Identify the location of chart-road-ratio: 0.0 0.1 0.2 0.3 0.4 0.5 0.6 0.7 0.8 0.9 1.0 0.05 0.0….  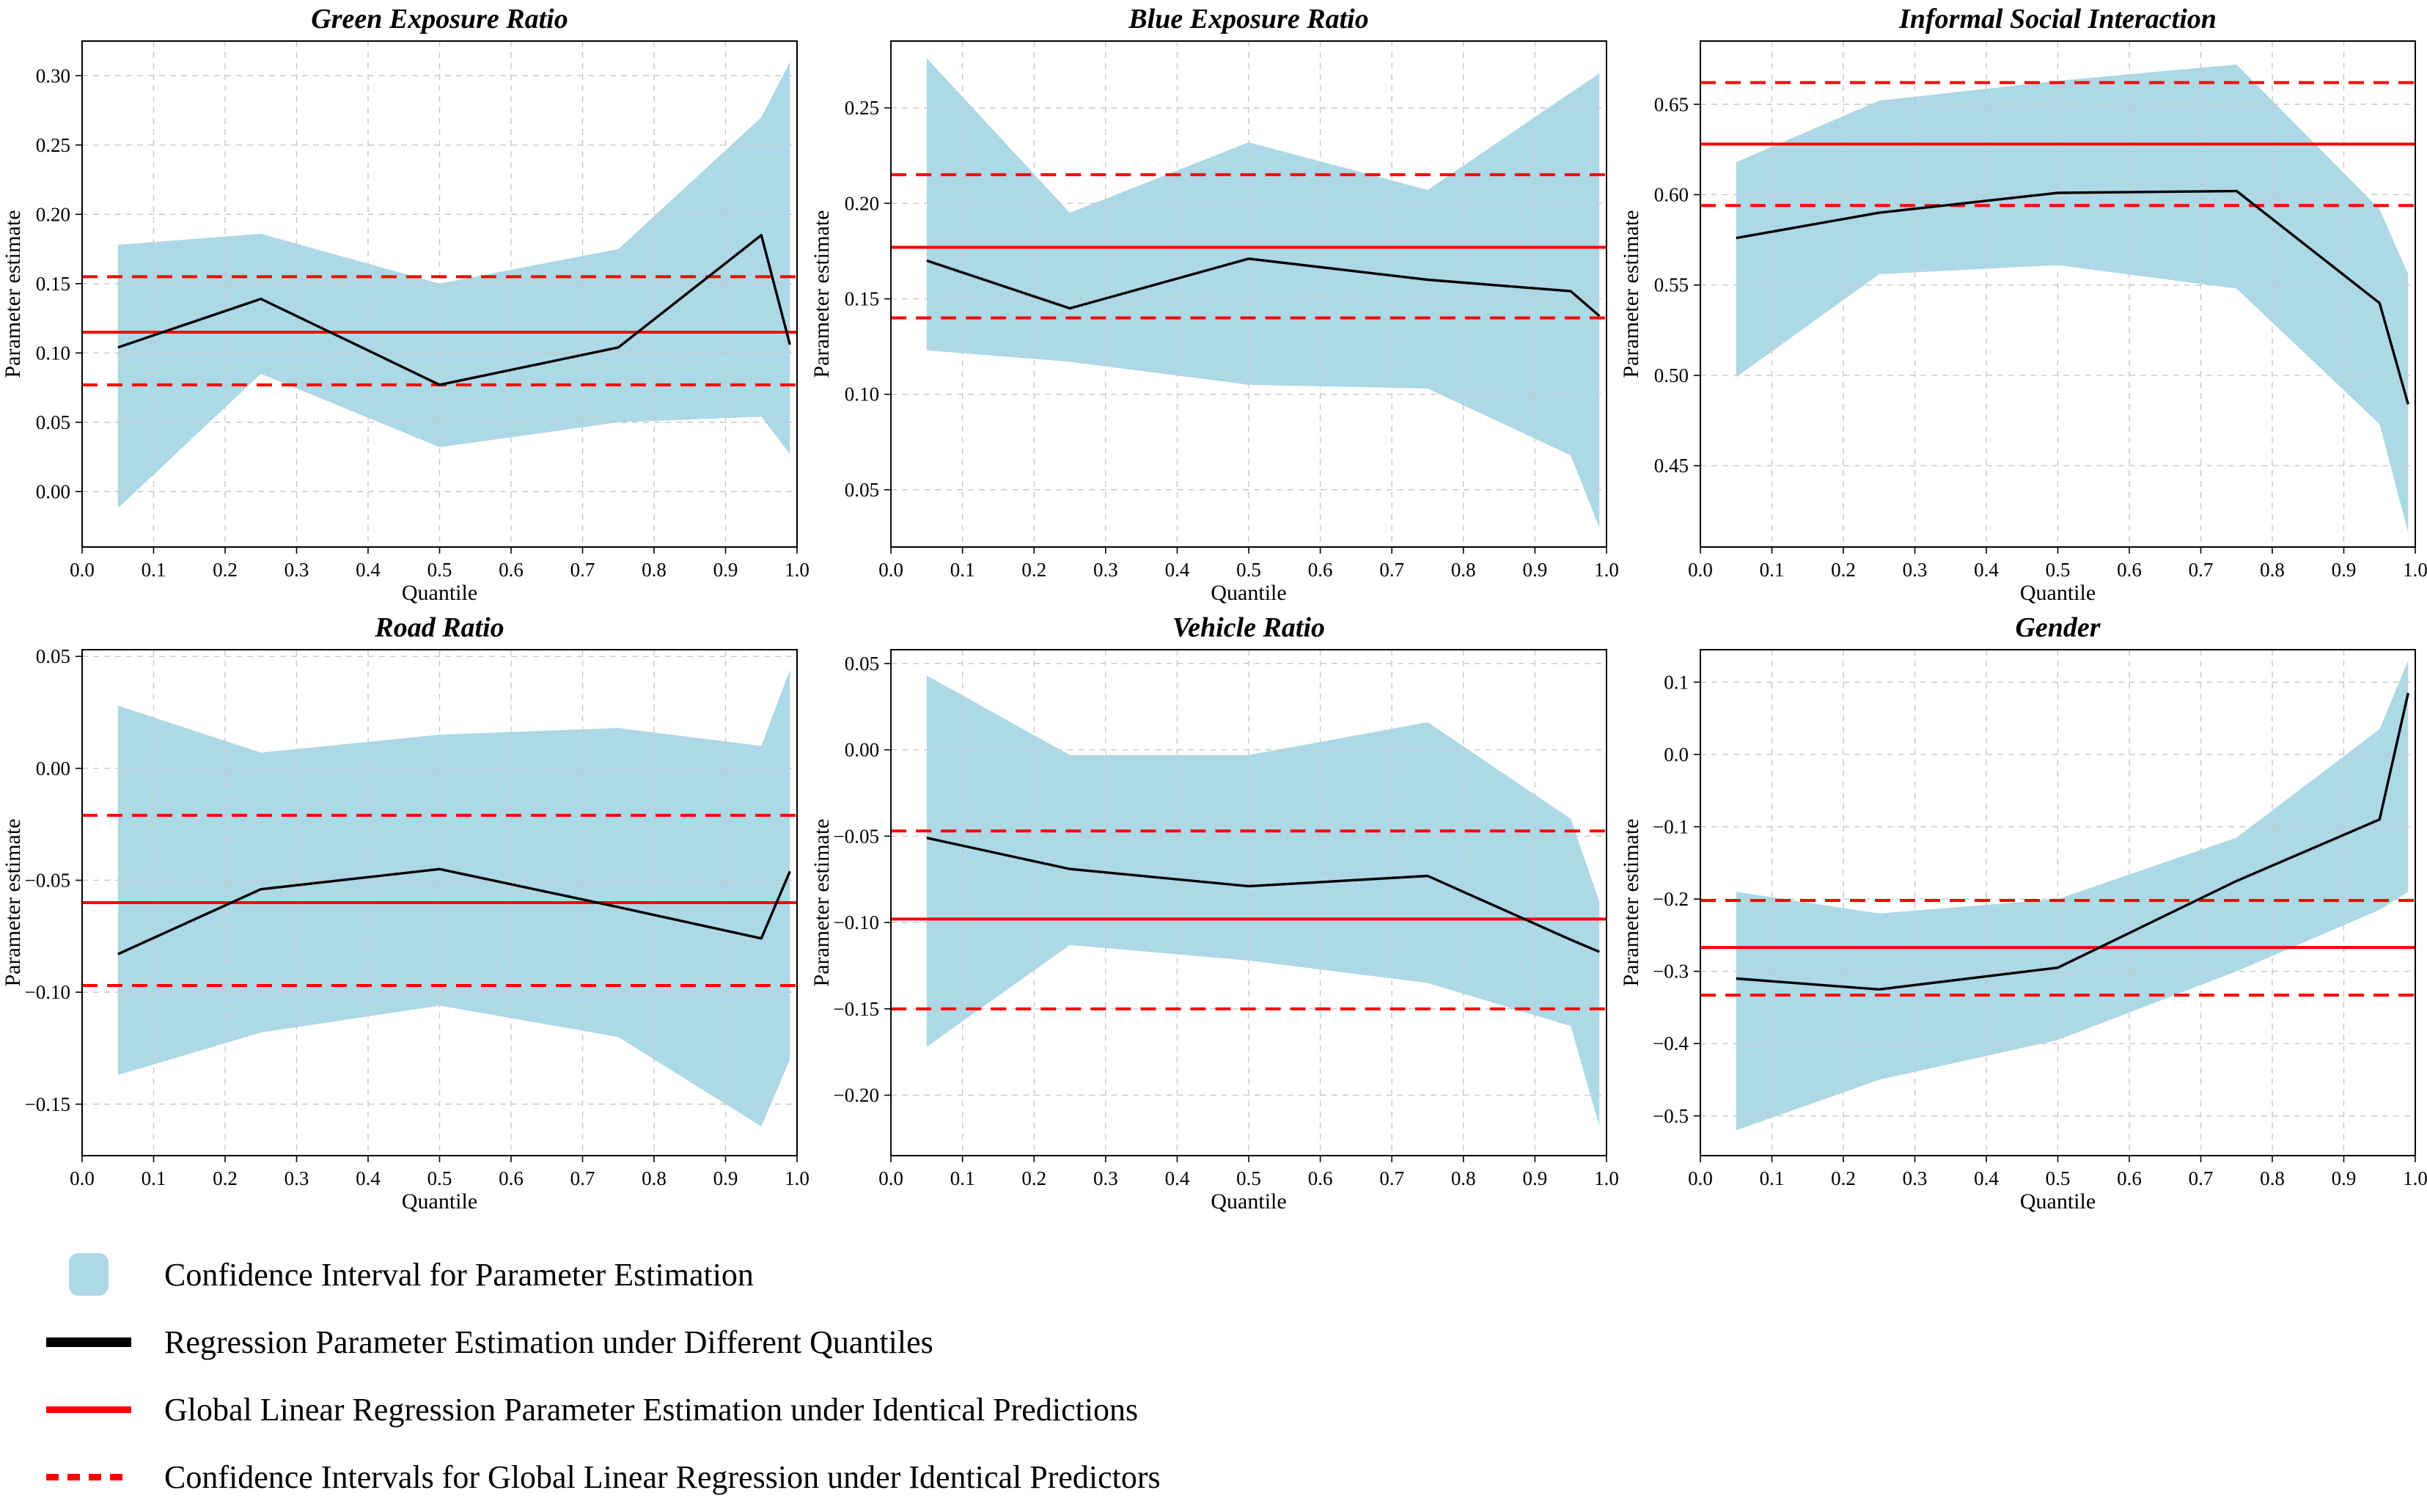
(405, 913).